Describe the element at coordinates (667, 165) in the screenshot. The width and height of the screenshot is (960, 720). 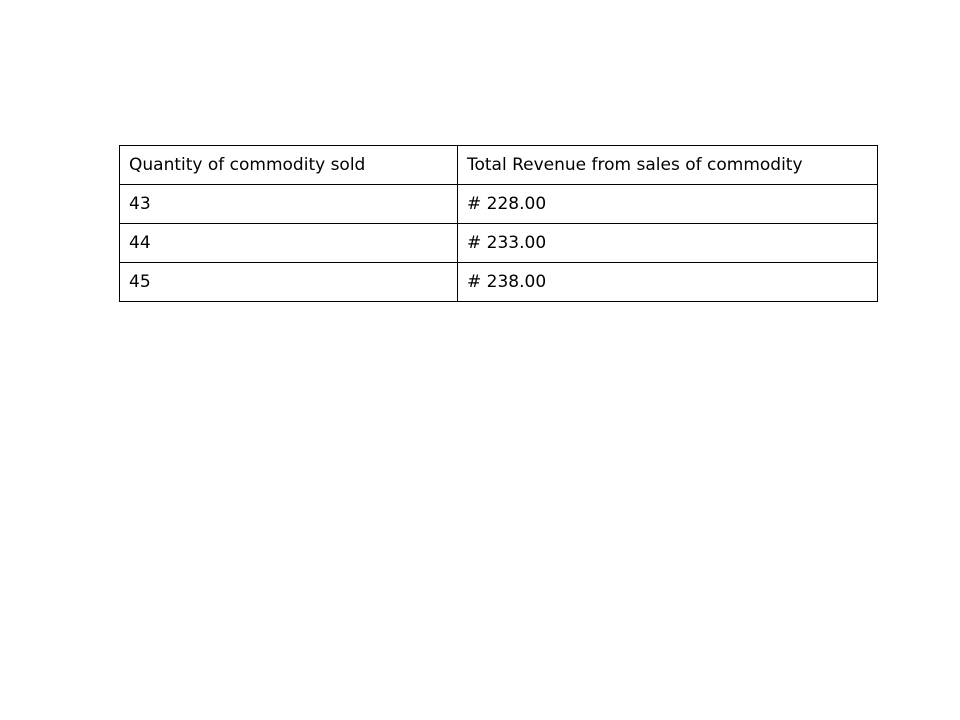
I see `header-cell-revenue: Total Revenue from sales of commodity` at that location.